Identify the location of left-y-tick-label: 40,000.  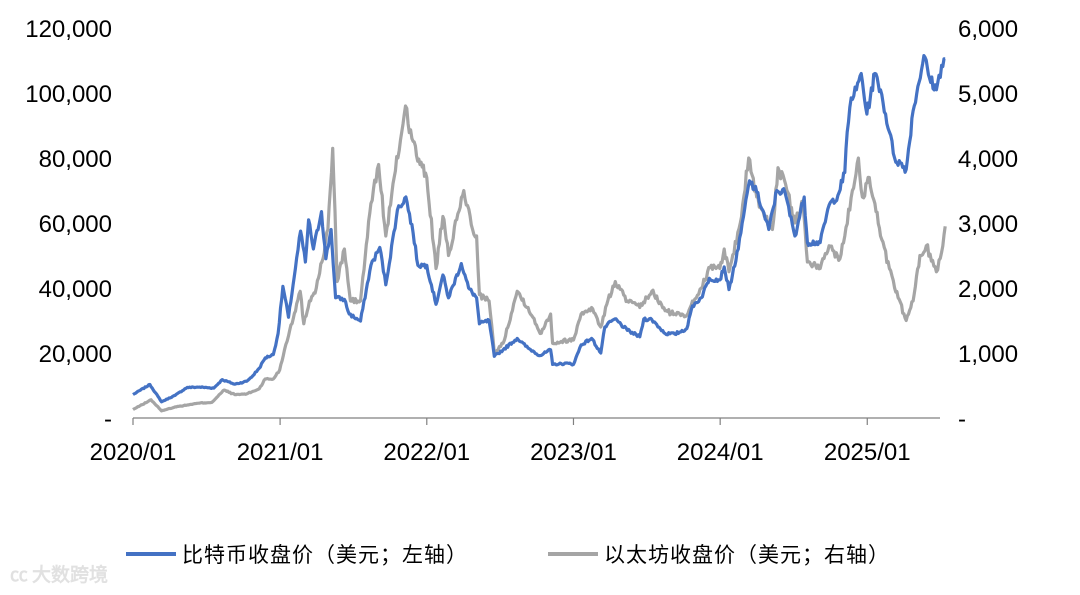
(75, 289).